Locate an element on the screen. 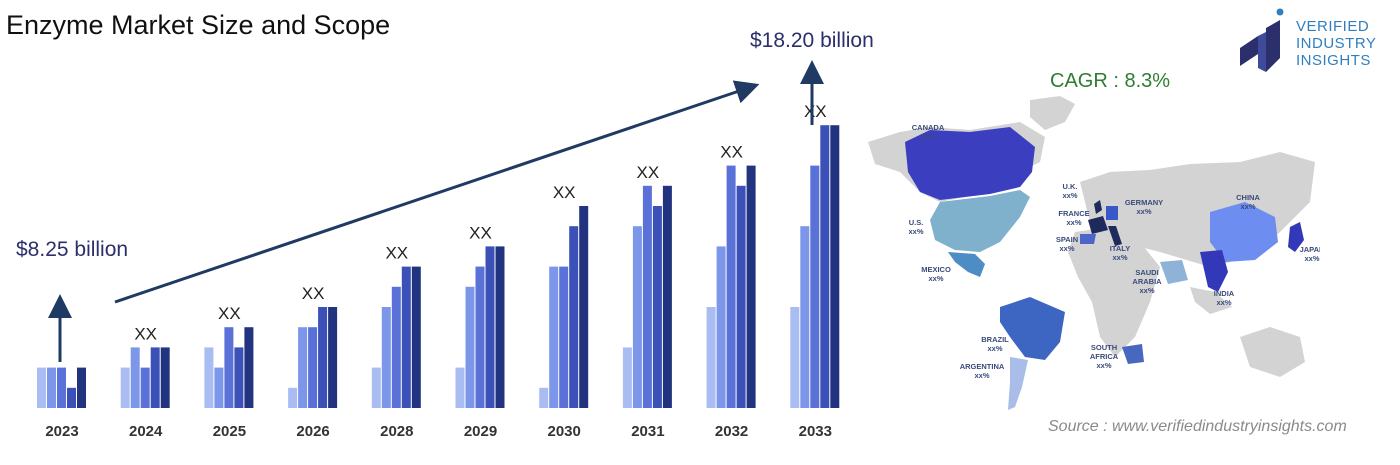 The width and height of the screenshot is (1400, 465). map-spain is located at coordinates (1088, 239).